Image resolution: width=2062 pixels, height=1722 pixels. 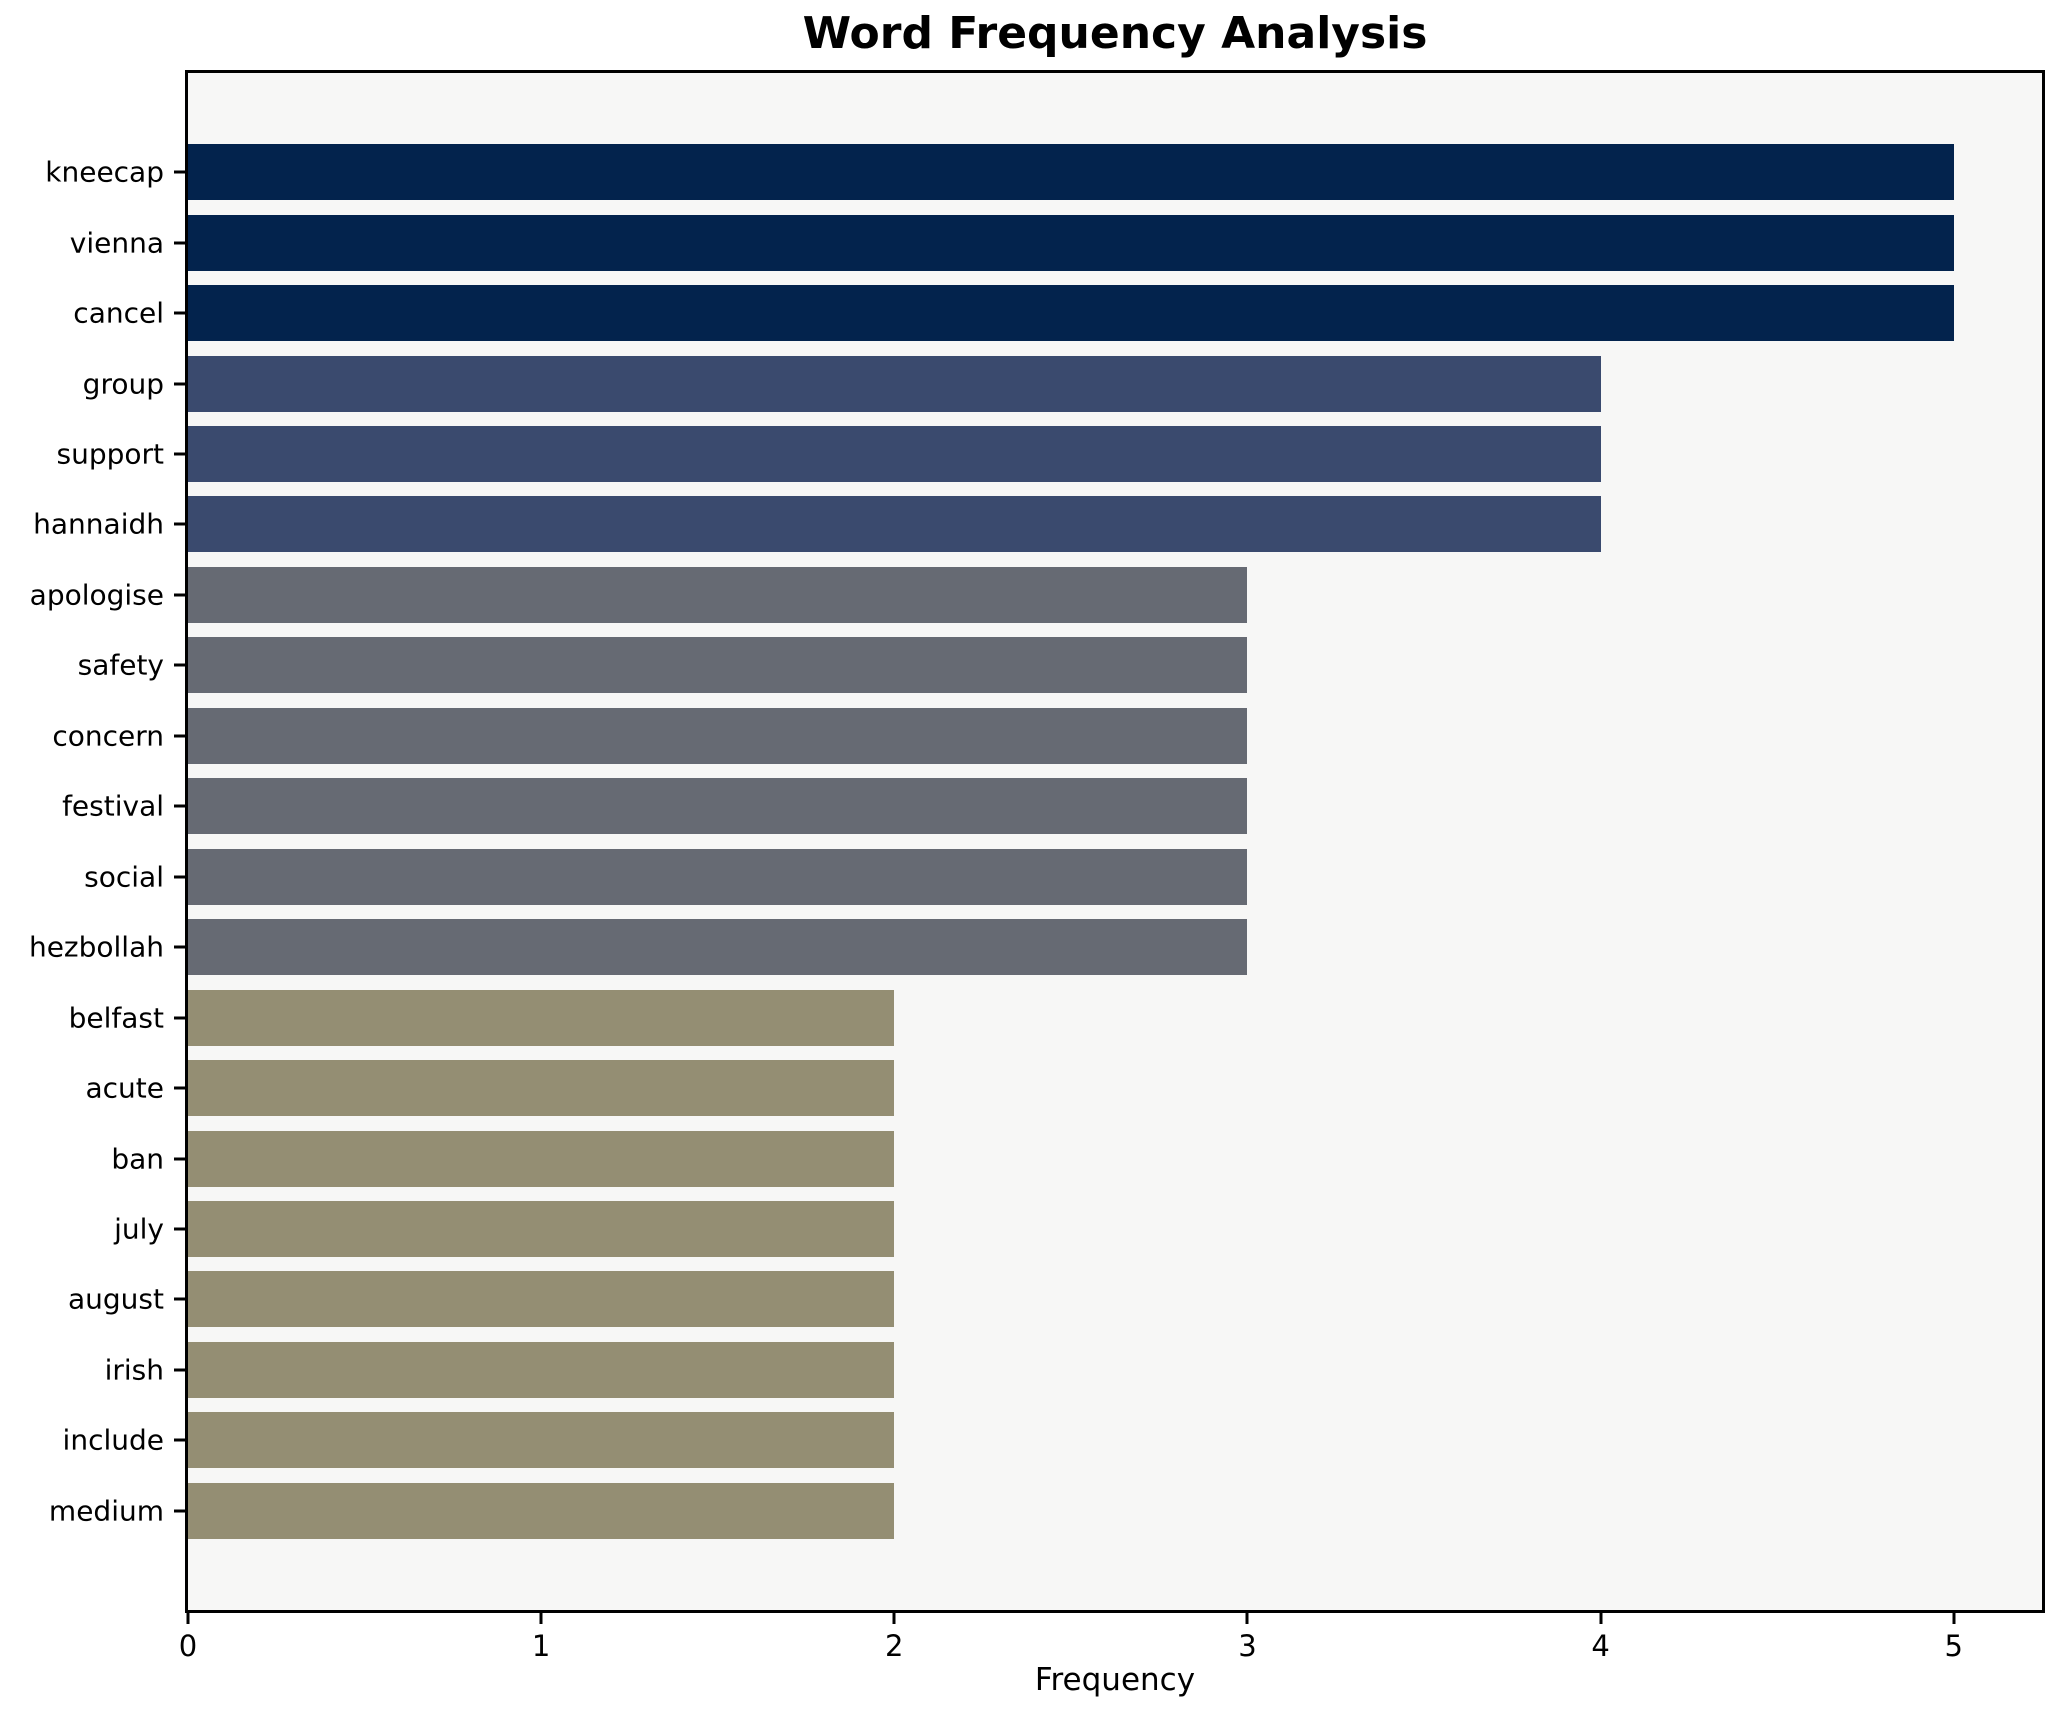 What do you see at coordinates (137, 1159) in the screenshot?
I see `y-axis-label-ban: ban` at bounding box center [137, 1159].